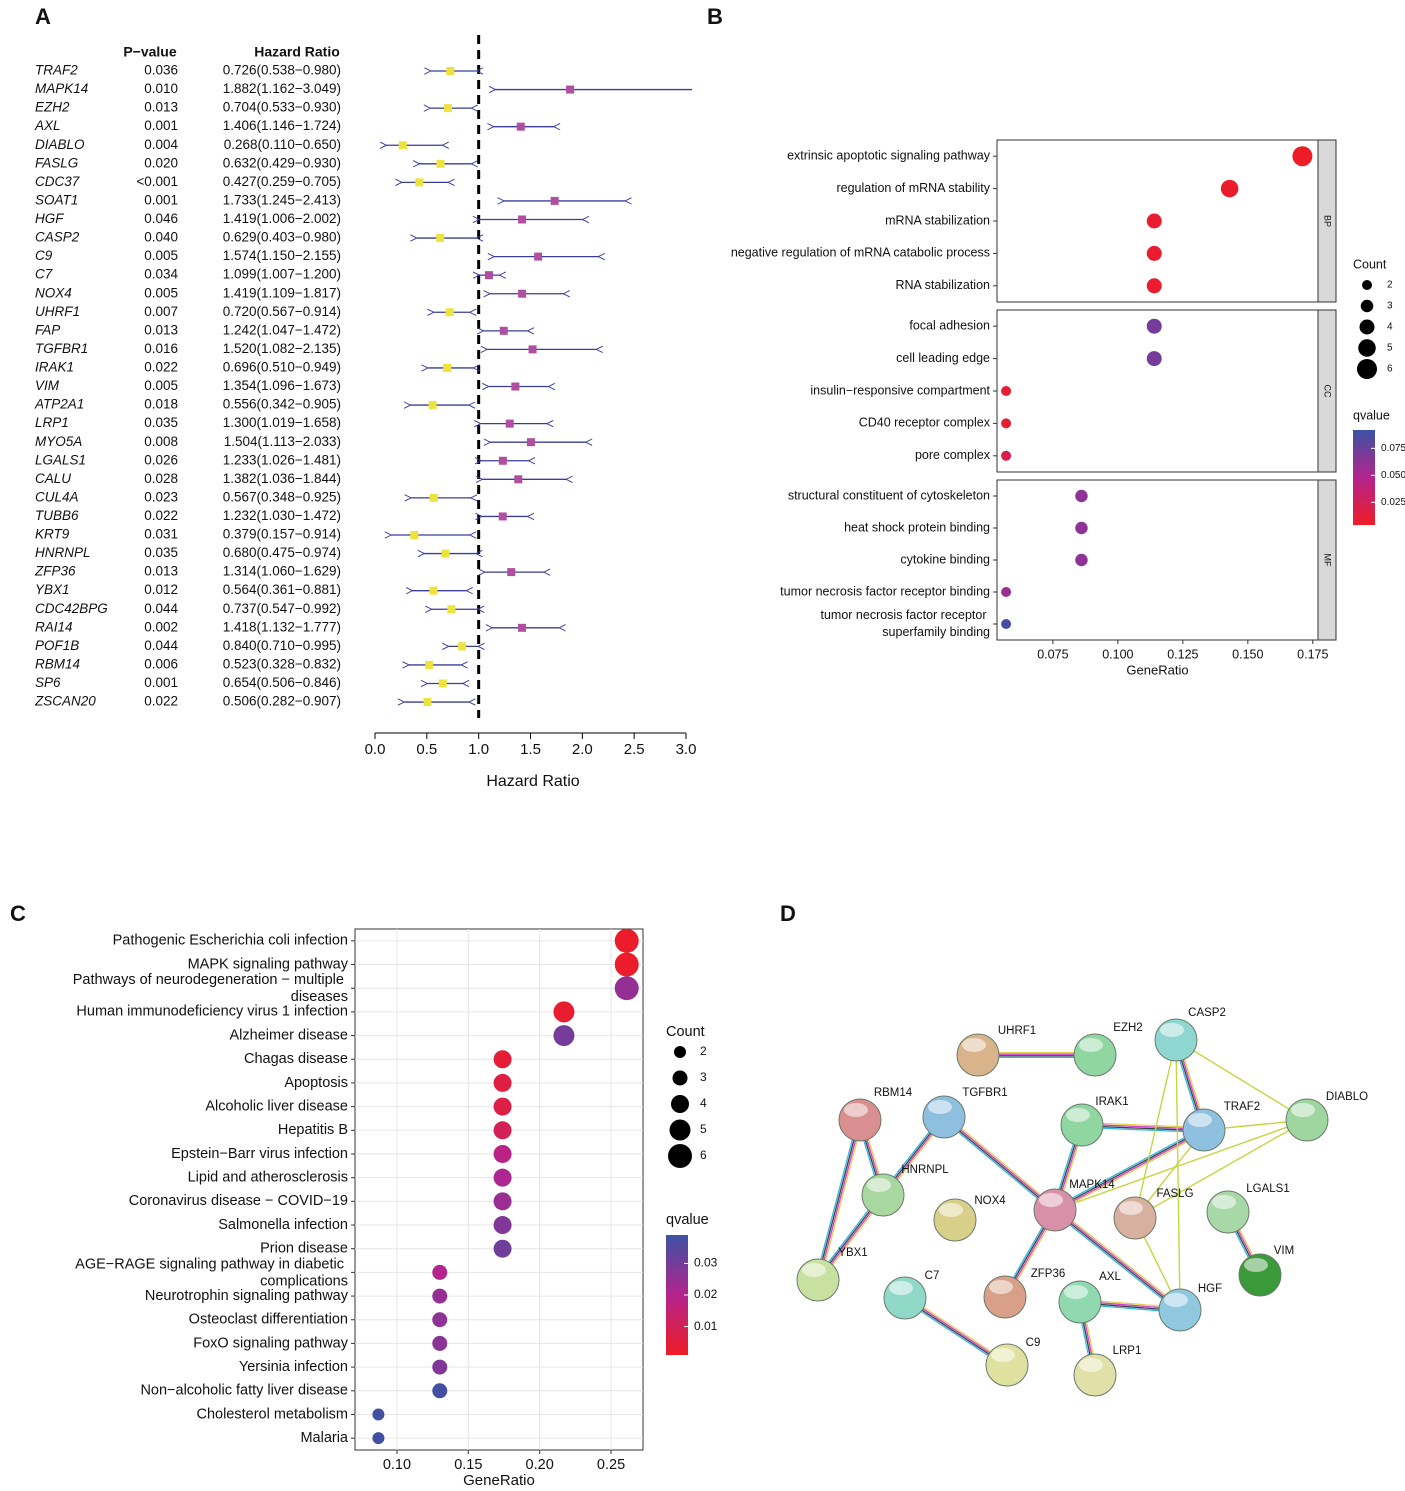  Describe the element at coordinates (1312, 654) in the screenshot. I see `x-tick-label: 0.175` at that location.